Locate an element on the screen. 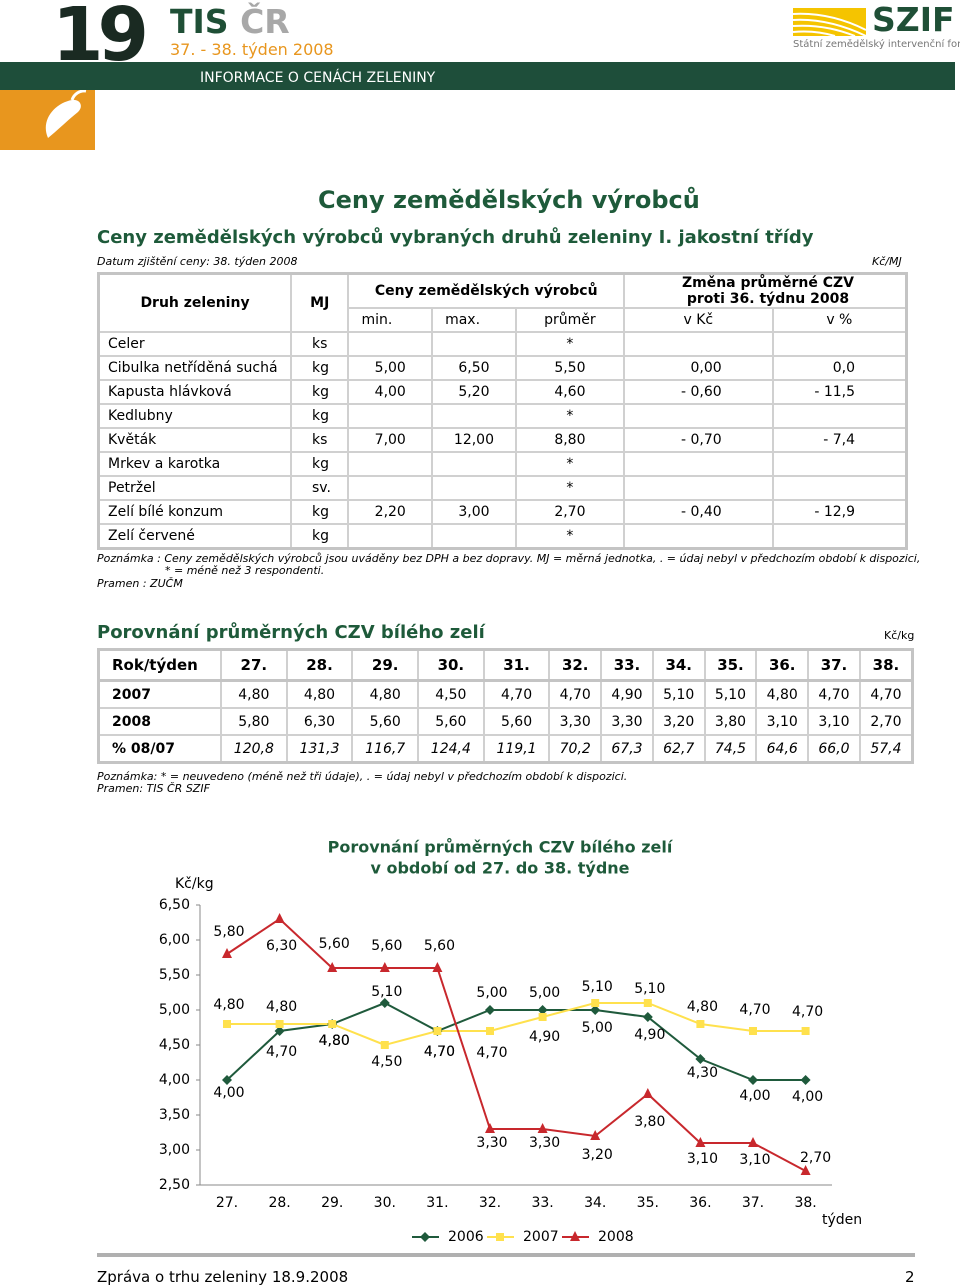 The height and width of the screenshot is (1287, 960). x-tick-label: 31. is located at coordinates (437, 1203).